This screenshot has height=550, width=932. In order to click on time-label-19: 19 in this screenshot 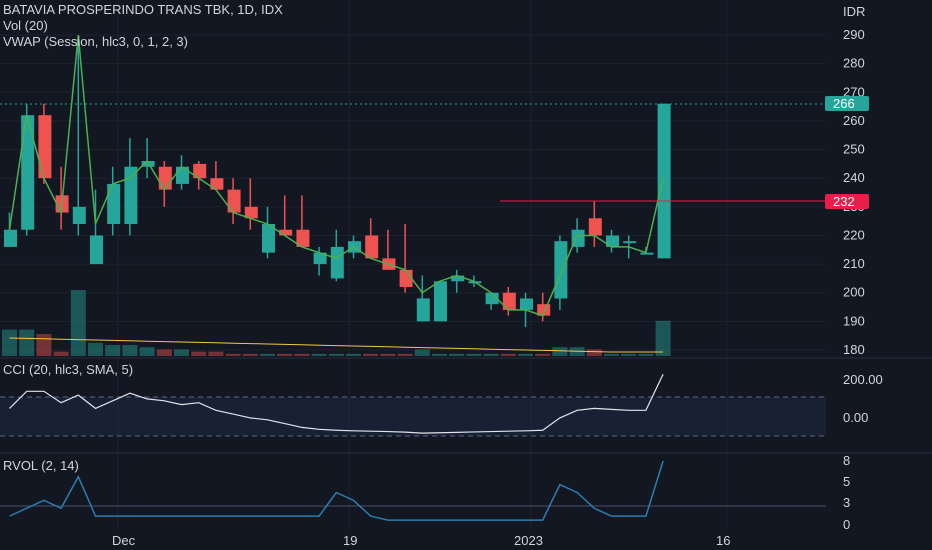, I will do `click(350, 540)`.